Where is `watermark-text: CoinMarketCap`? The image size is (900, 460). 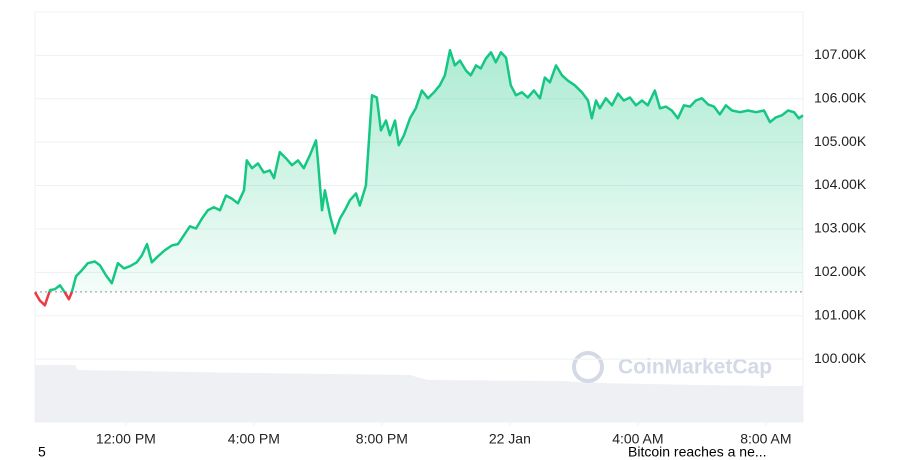
watermark-text: CoinMarketCap is located at coordinates (695, 367).